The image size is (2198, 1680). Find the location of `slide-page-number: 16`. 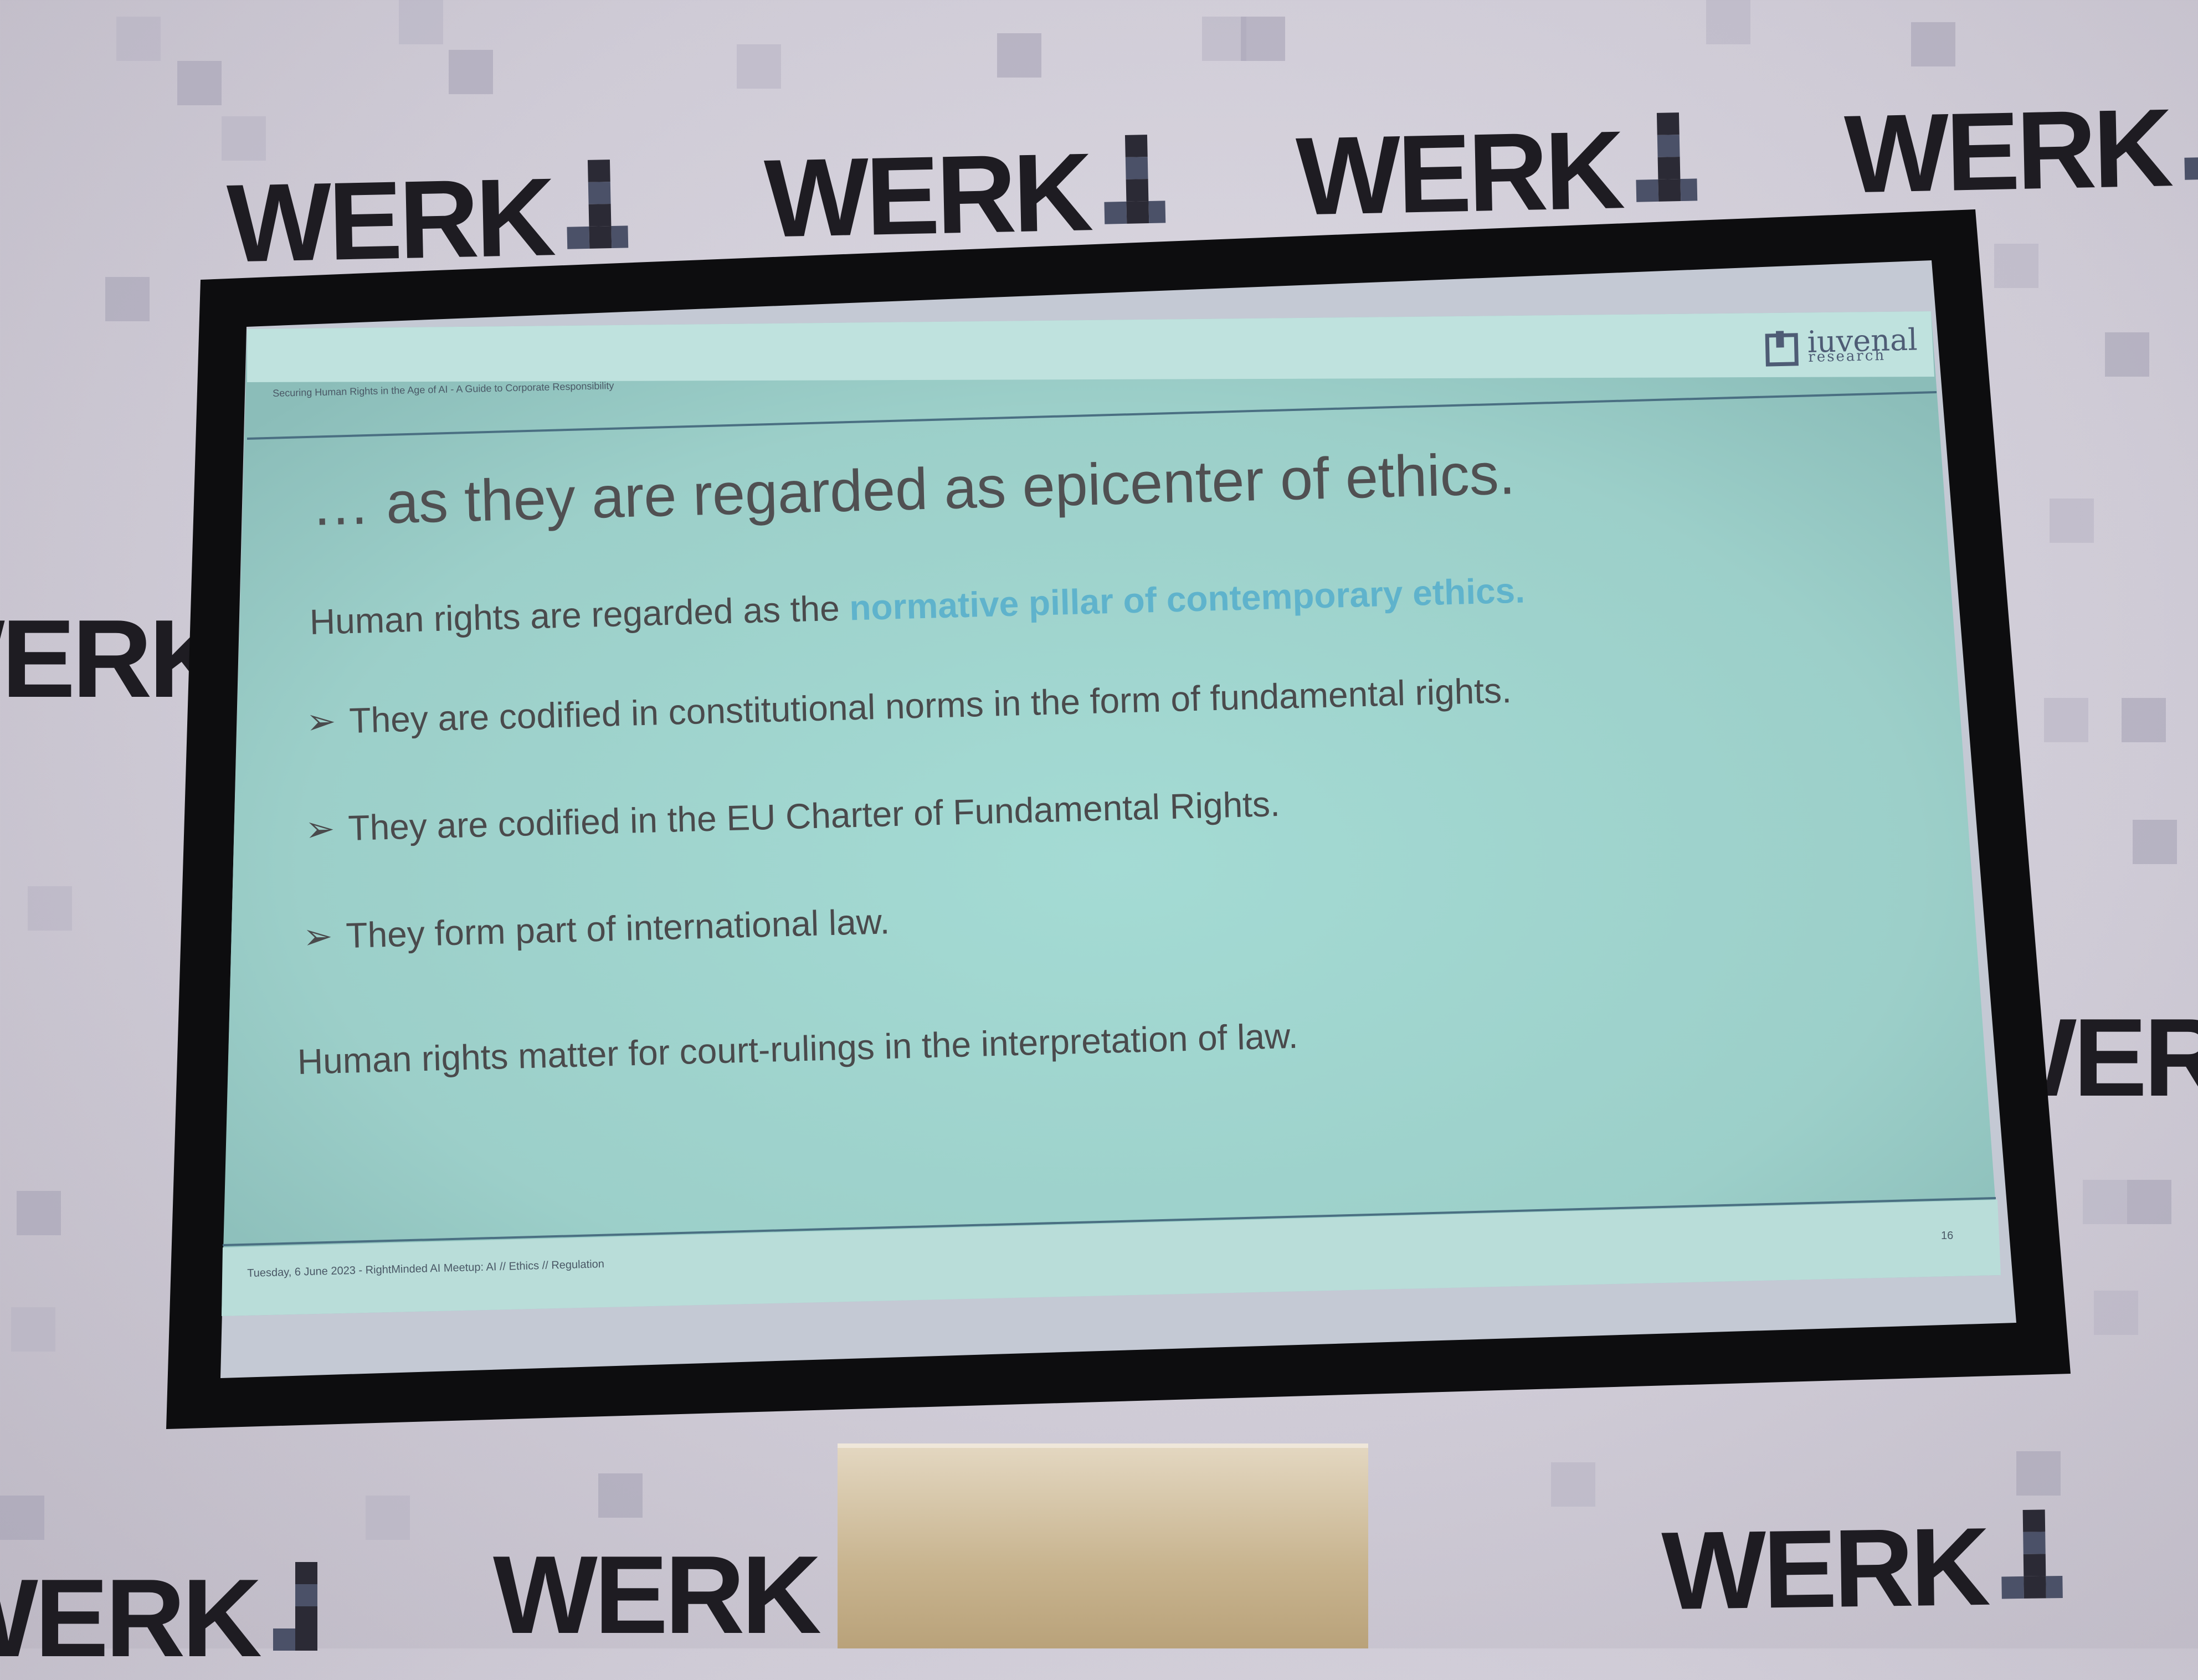

slide-page-number: 16 is located at coordinates (1948, 1236).